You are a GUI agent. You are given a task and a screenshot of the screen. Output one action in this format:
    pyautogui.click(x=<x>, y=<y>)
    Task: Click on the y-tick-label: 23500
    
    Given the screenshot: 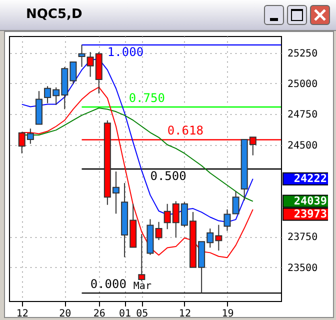 What is the action you would take?
    pyautogui.click(x=303, y=268)
    